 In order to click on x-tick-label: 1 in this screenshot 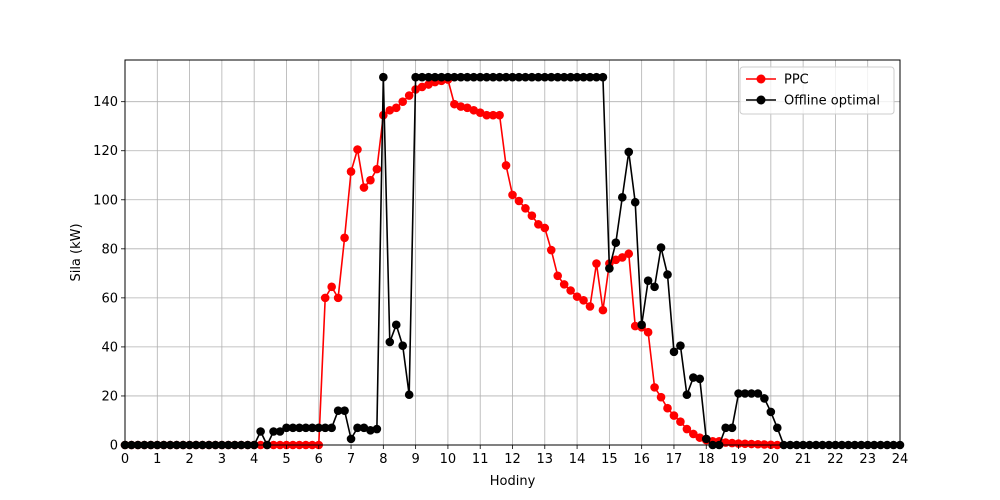, I will do `click(157, 459)`.